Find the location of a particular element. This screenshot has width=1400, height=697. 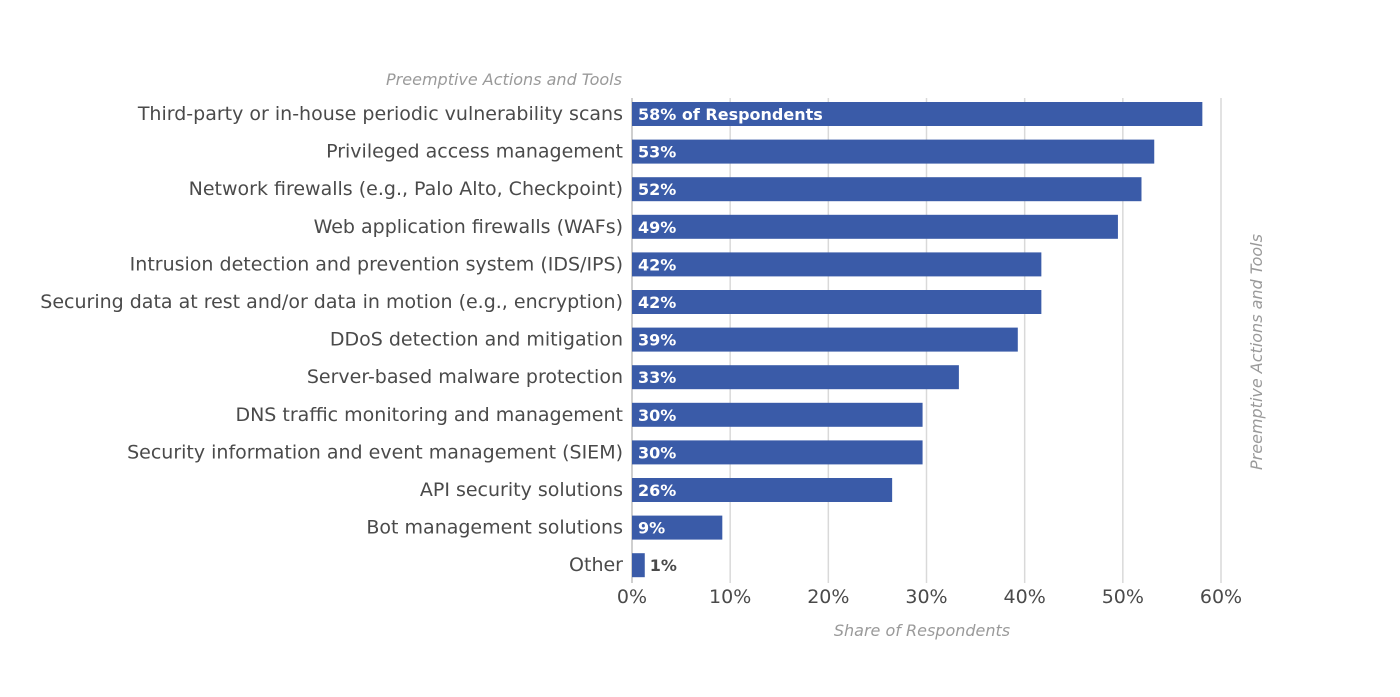

category-label: DNS traffic monitoring and management is located at coordinates (429, 415).